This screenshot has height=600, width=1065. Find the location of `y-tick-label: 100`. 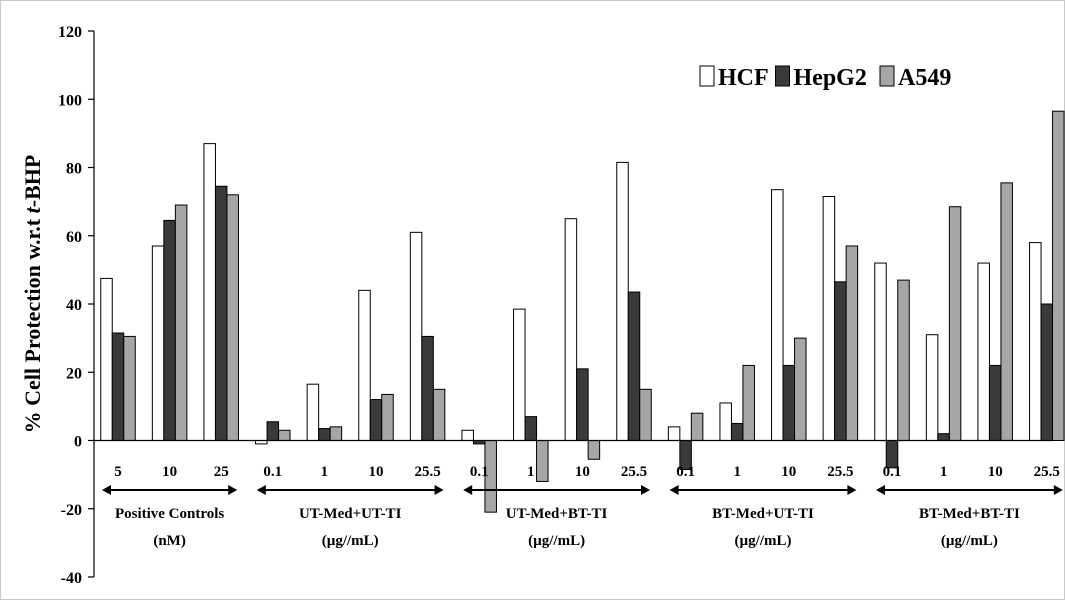

y-tick-label: 100 is located at coordinates (70, 100).